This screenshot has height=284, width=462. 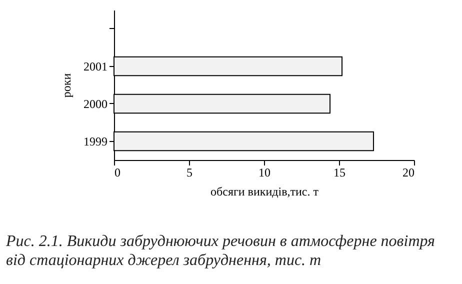 I want to click on x-axis-title: обсяги викидів,тис. т, so click(x=265, y=191).